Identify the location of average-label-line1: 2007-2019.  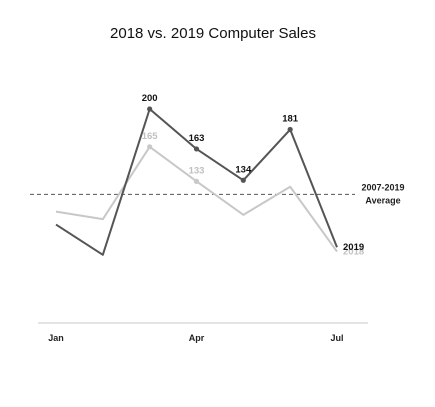
(382, 187).